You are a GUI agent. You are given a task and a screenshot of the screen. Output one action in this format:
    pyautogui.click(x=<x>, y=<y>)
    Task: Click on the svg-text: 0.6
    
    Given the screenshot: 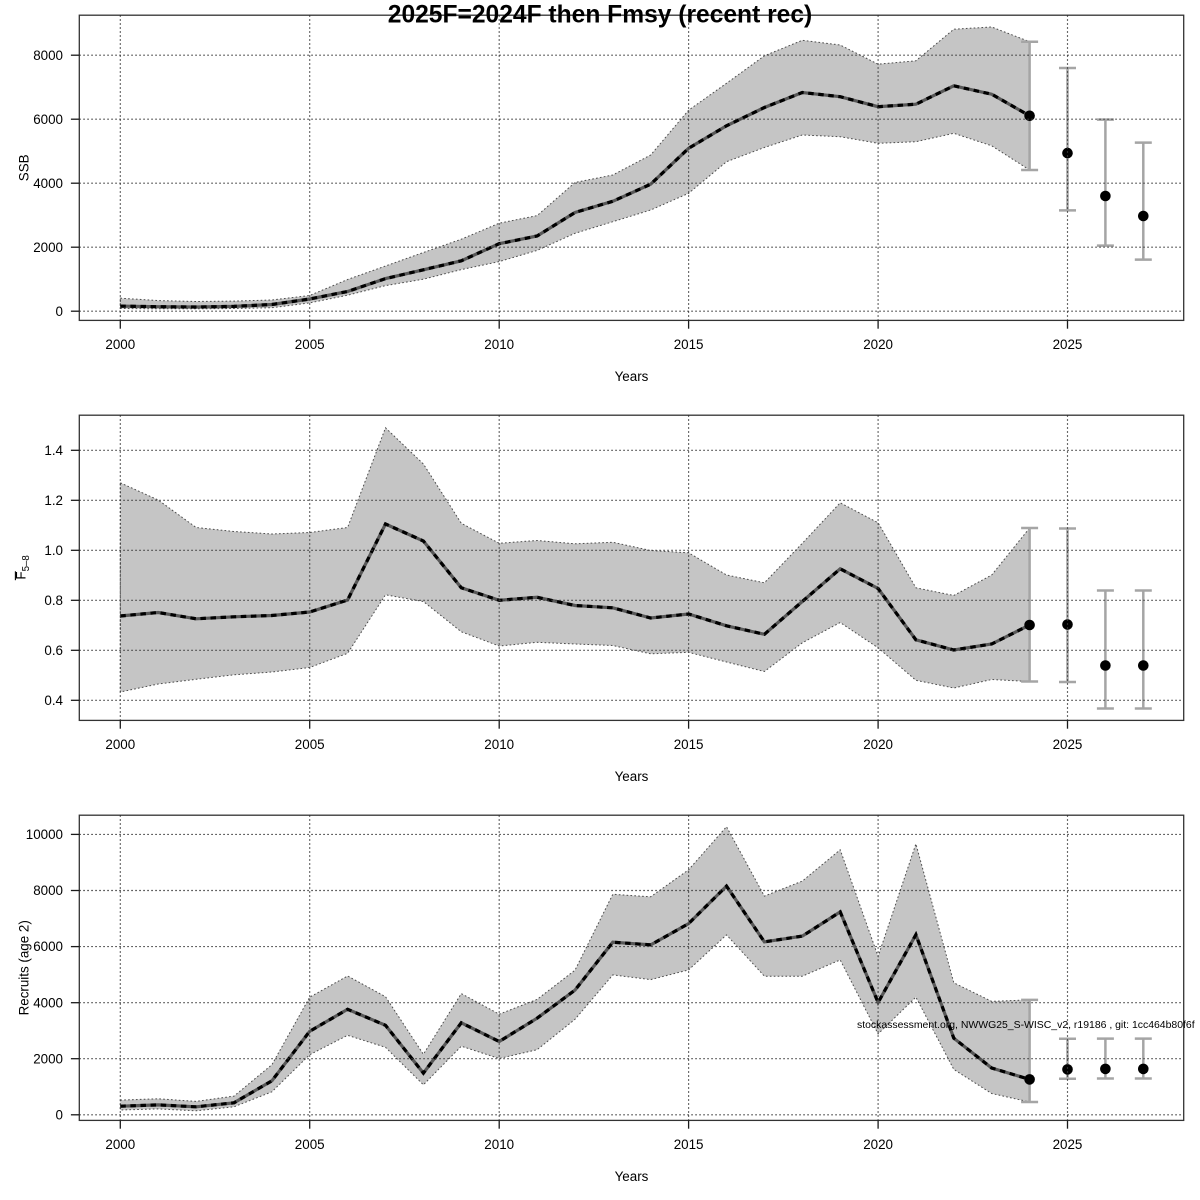 What is the action you would take?
    pyautogui.click(x=53, y=650)
    